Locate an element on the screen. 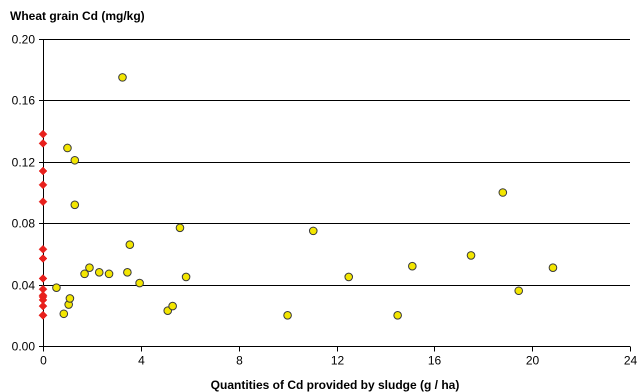  x-tick-label: 20 is located at coordinates (533, 361).